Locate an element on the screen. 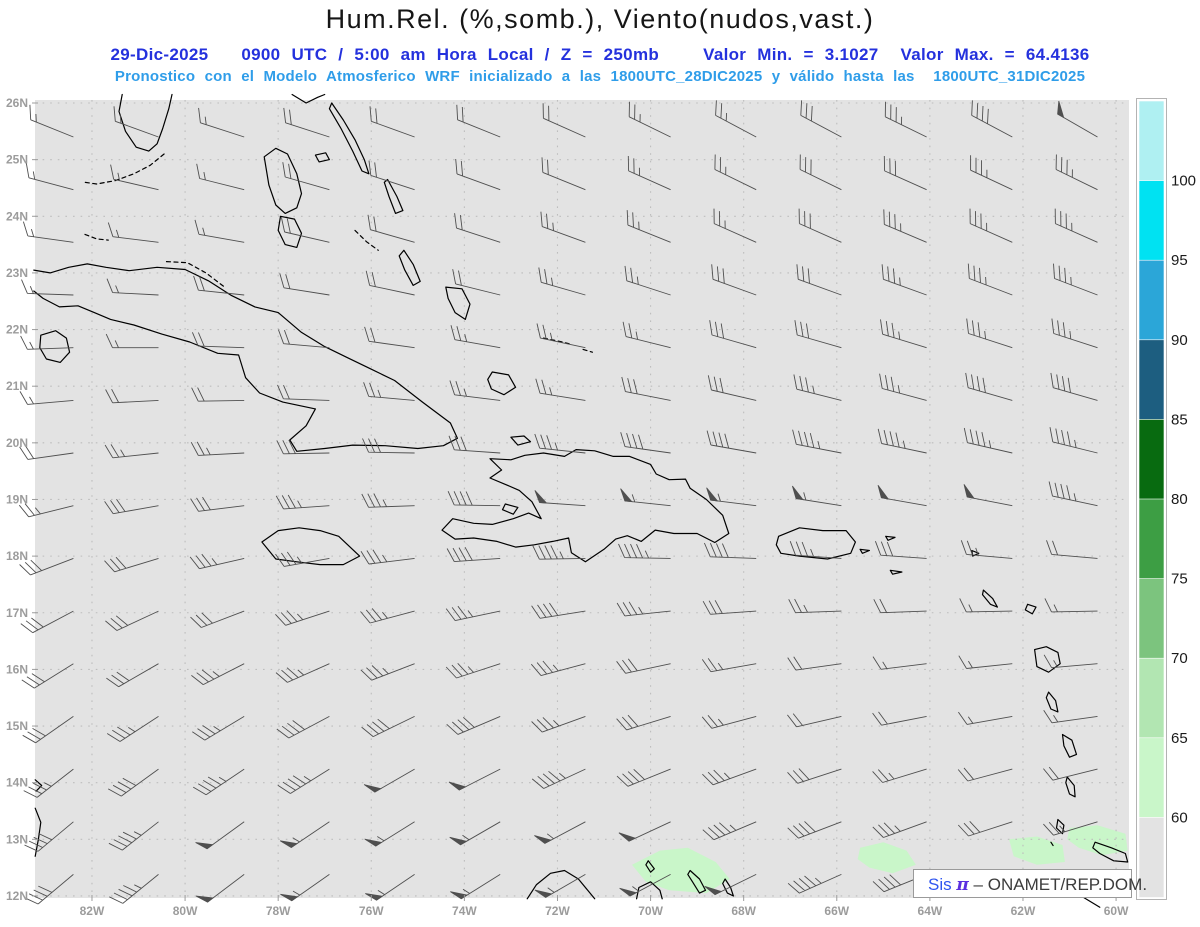 Image resolution: width=1200 pixels, height=927 pixels. coastline-hispaniola is located at coordinates (585, 506).